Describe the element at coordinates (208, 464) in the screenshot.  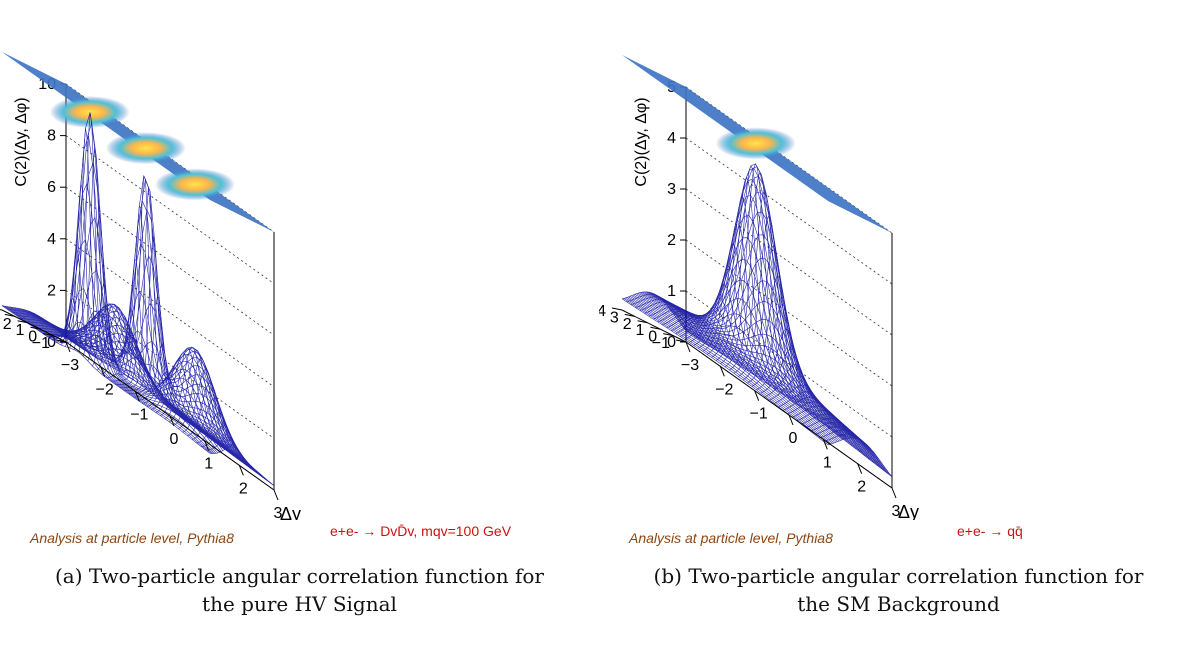
I see `x-tick-label: 1` at that location.